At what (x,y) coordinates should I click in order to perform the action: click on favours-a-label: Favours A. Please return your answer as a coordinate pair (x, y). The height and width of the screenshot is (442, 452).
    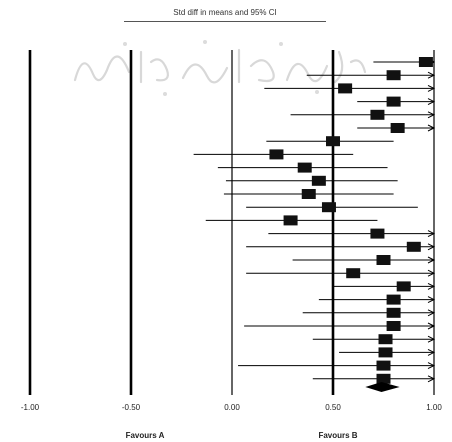
    Looking at the image, I should click on (145, 435).